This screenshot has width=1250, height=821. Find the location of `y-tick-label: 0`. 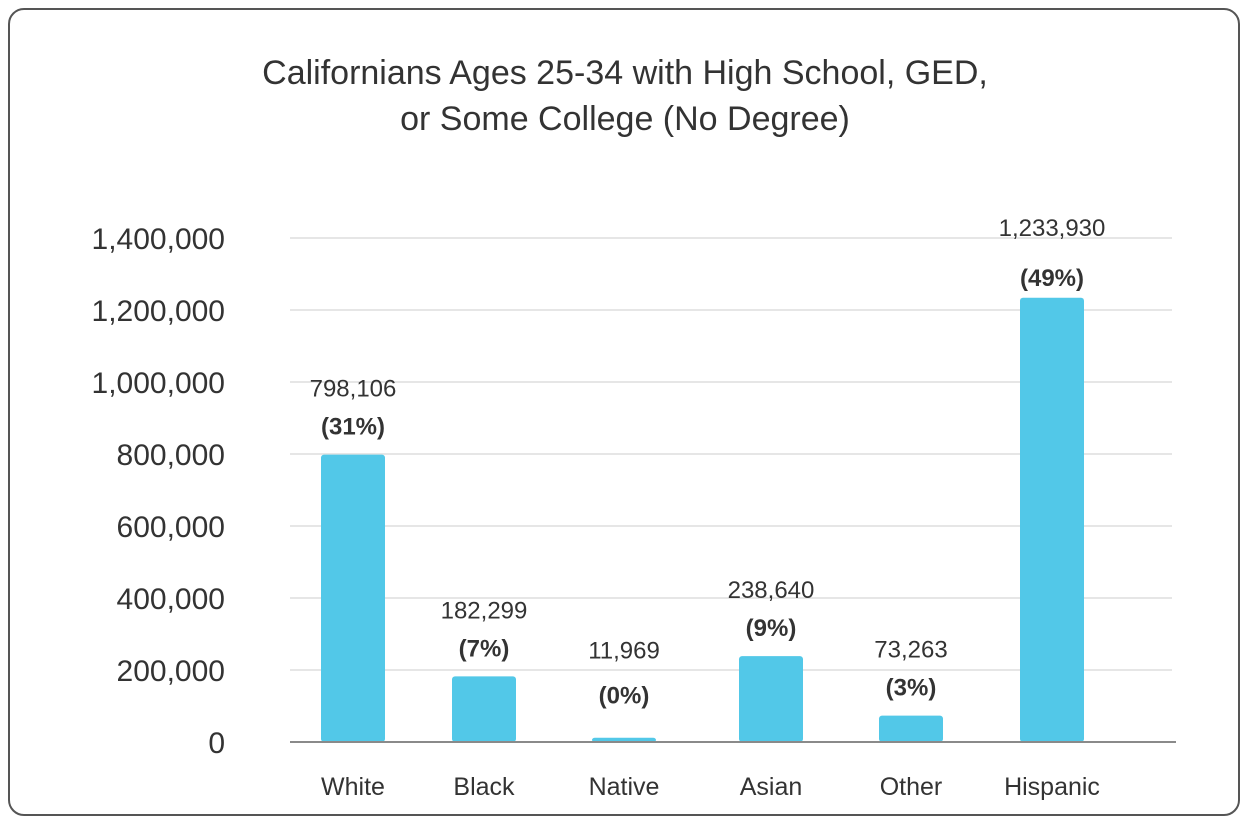

y-tick-label: 0 is located at coordinates (216, 743).